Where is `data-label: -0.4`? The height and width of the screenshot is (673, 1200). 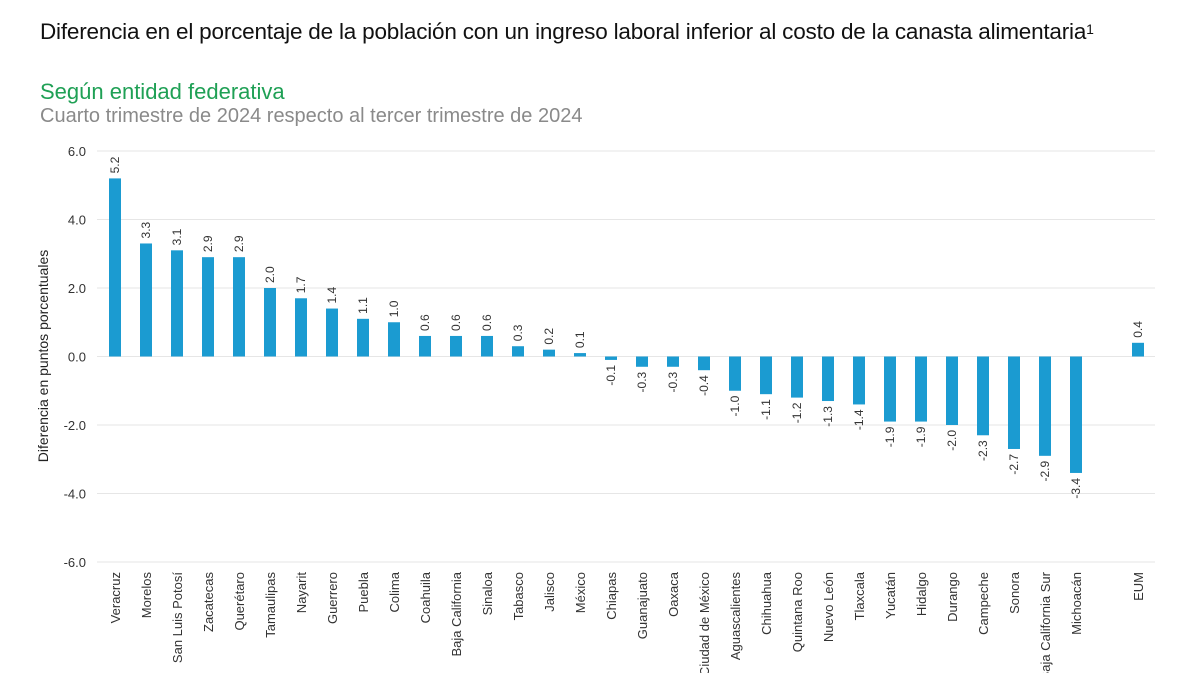
data-label: -0.4 is located at coordinates (704, 385).